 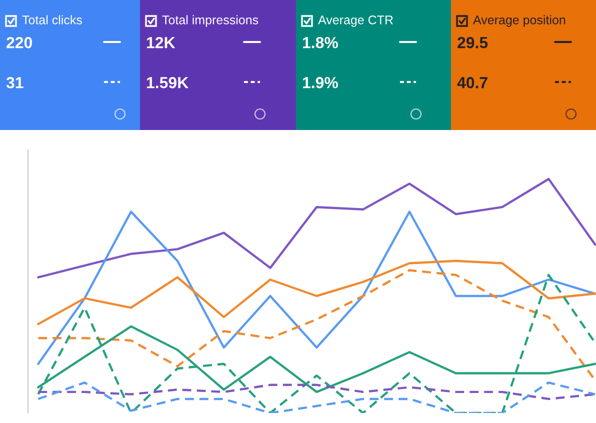 I want to click on text: 29.5, so click(x=473, y=42).